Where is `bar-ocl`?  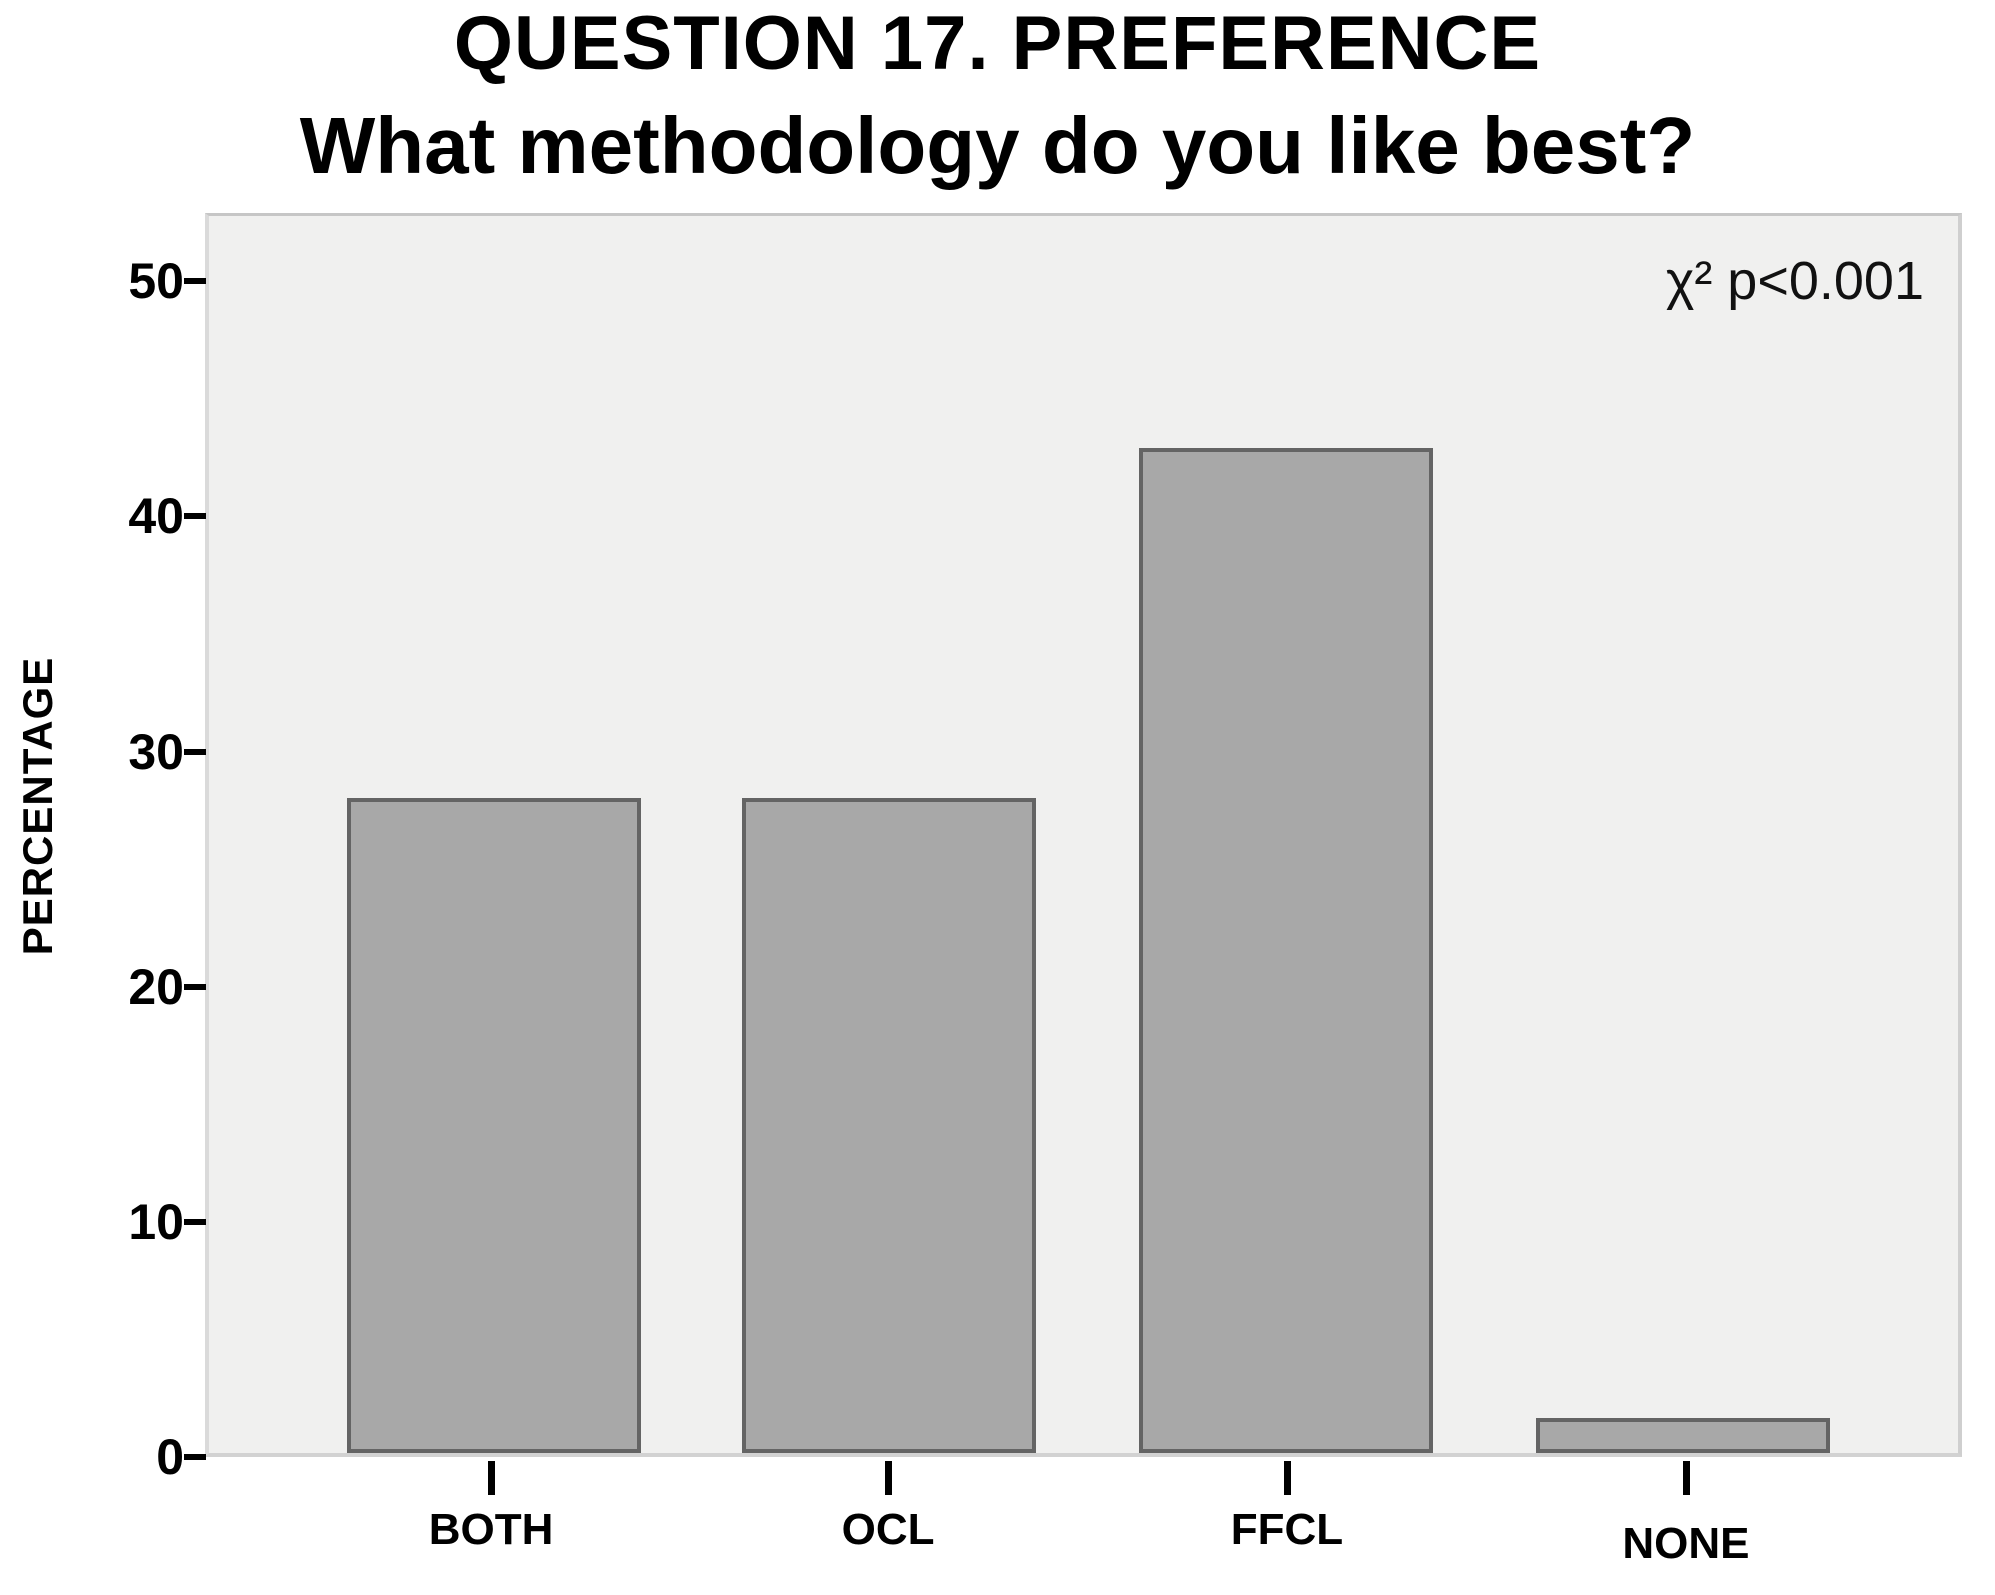
bar-ocl is located at coordinates (889, 1125).